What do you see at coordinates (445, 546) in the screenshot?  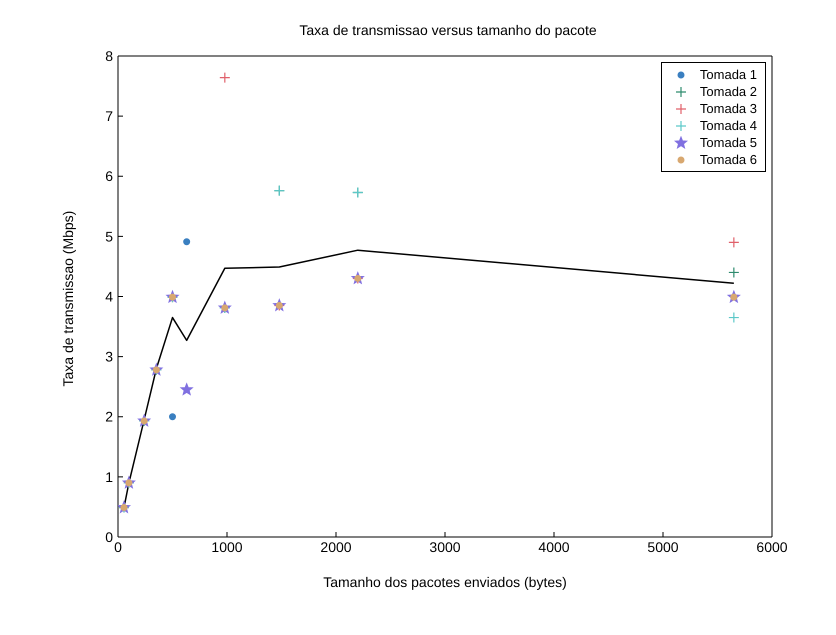 I see `x-tick-label: 3000` at bounding box center [445, 546].